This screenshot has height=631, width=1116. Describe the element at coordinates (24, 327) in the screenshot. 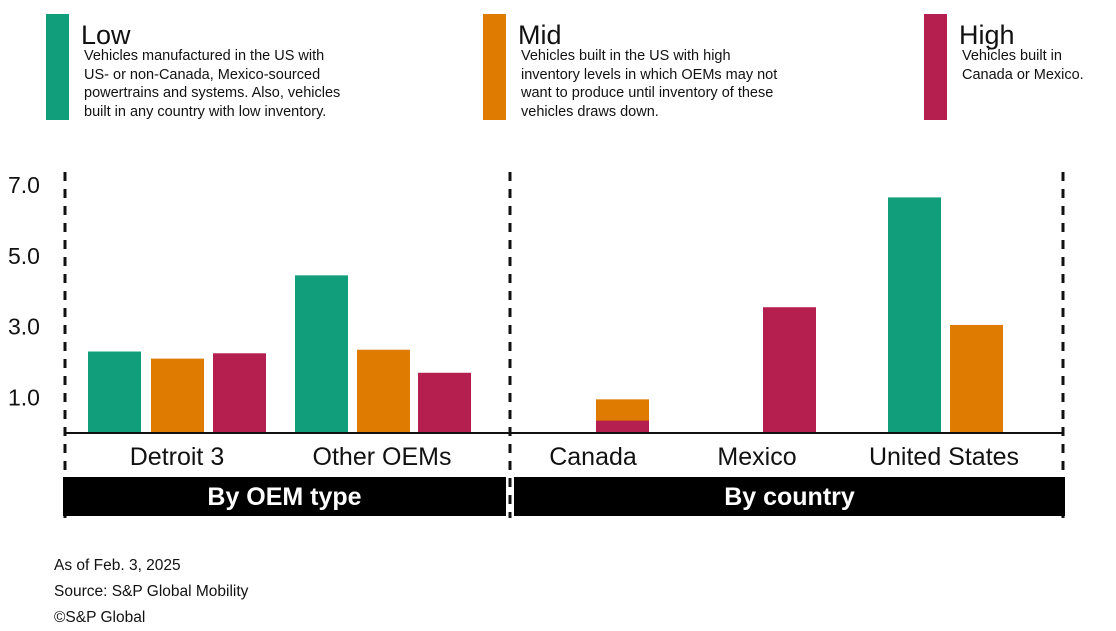

I see `y-tick-label: 3.0` at that location.